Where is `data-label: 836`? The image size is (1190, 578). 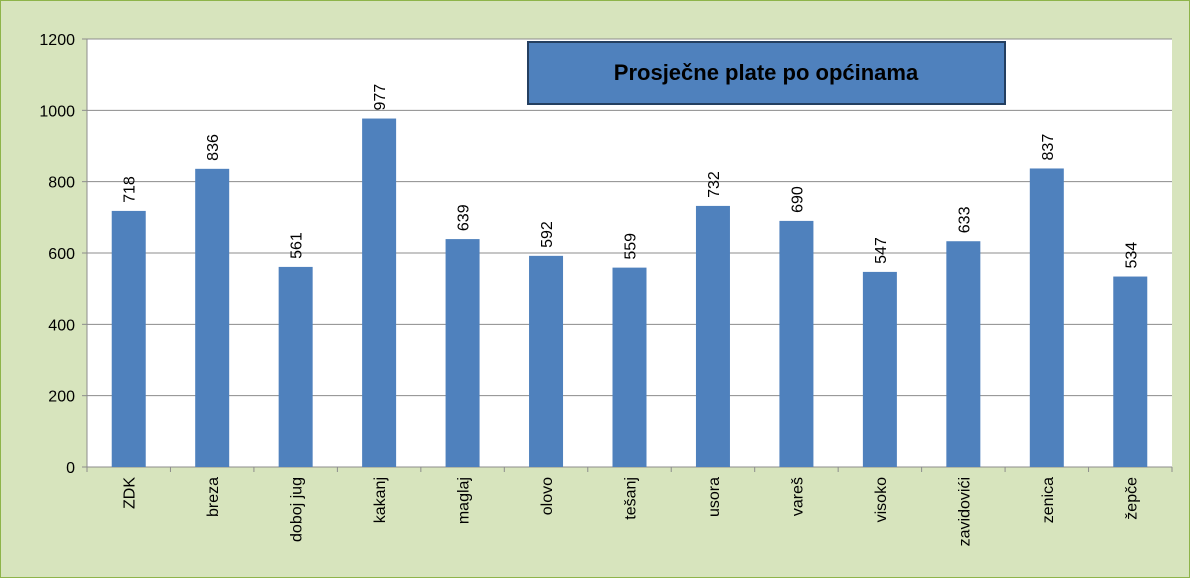 data-label: 836 is located at coordinates (213, 147).